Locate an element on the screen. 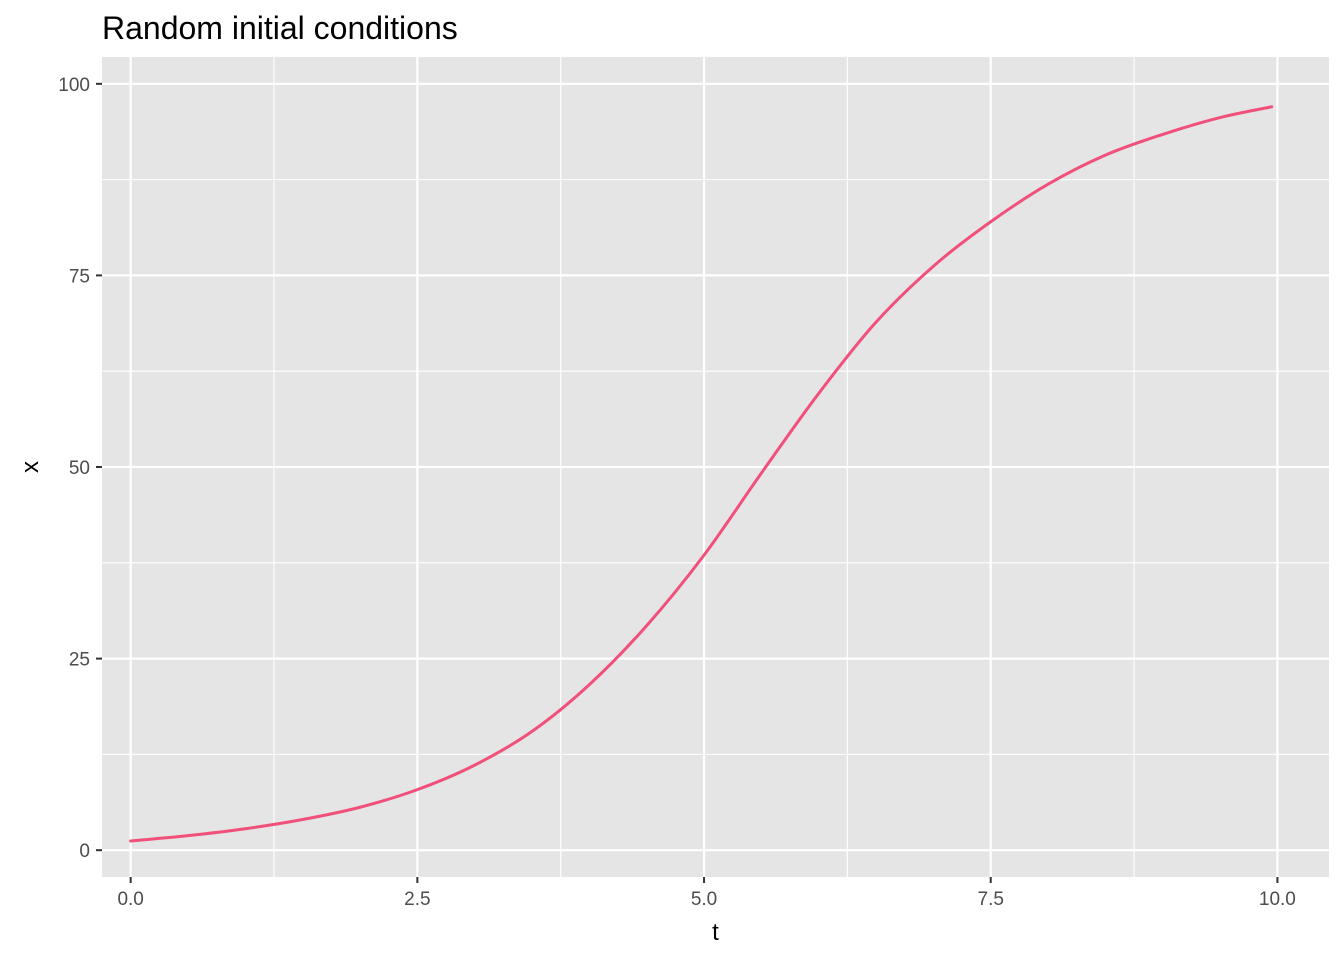 The image size is (1344, 960). y-tick-label: 75 is located at coordinates (79, 276).